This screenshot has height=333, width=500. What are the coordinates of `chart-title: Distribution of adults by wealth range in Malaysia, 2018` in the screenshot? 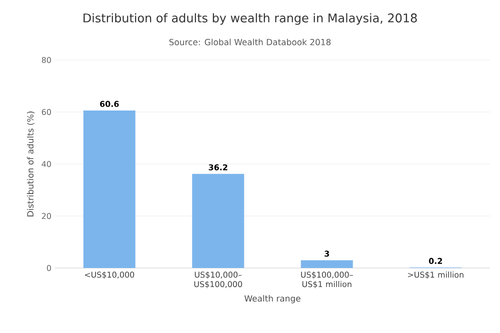 It's located at (250, 19).